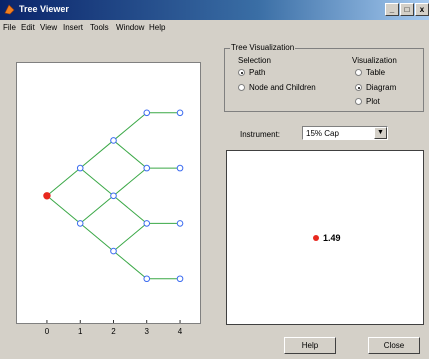 This screenshot has width=429, height=359. I want to click on radio-table-label: Table, so click(376, 72).